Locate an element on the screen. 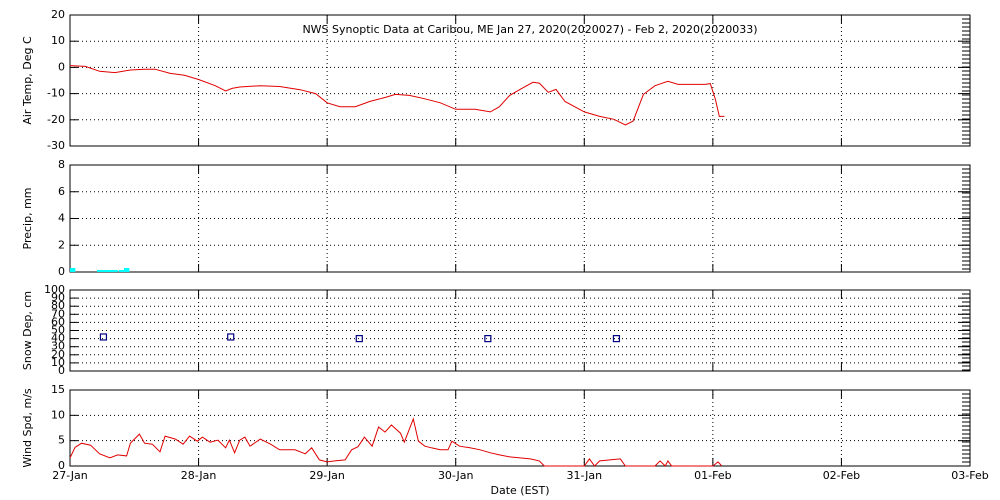 This screenshot has width=1000, height=500. y-tick-label: 30 is located at coordinates (58, 346).